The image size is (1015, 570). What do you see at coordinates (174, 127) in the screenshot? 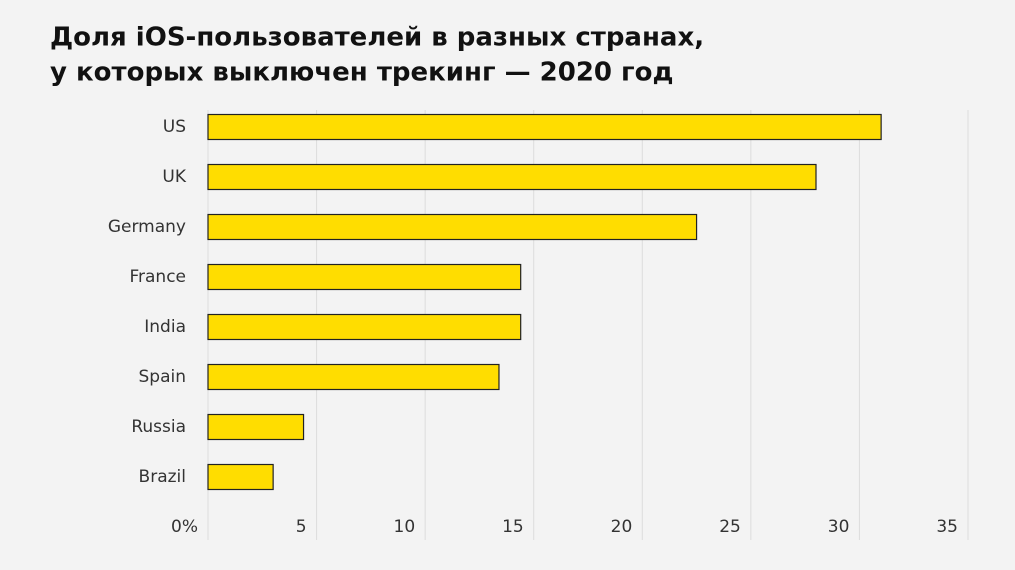
I see `y-tick-label: US` at bounding box center [174, 127].